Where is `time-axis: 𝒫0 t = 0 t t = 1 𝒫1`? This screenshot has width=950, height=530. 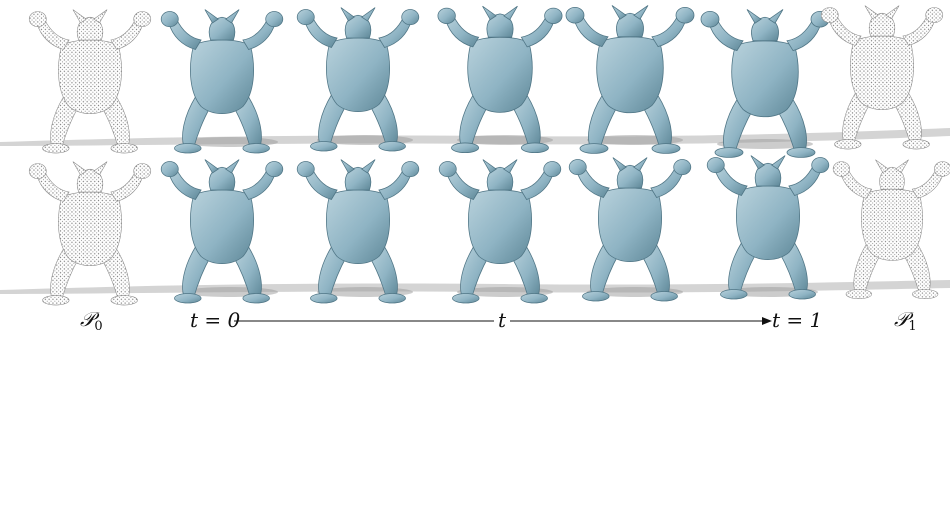 time-axis: 𝒫0 t = 0 t t = 1 𝒫1 is located at coordinates (498, 320).